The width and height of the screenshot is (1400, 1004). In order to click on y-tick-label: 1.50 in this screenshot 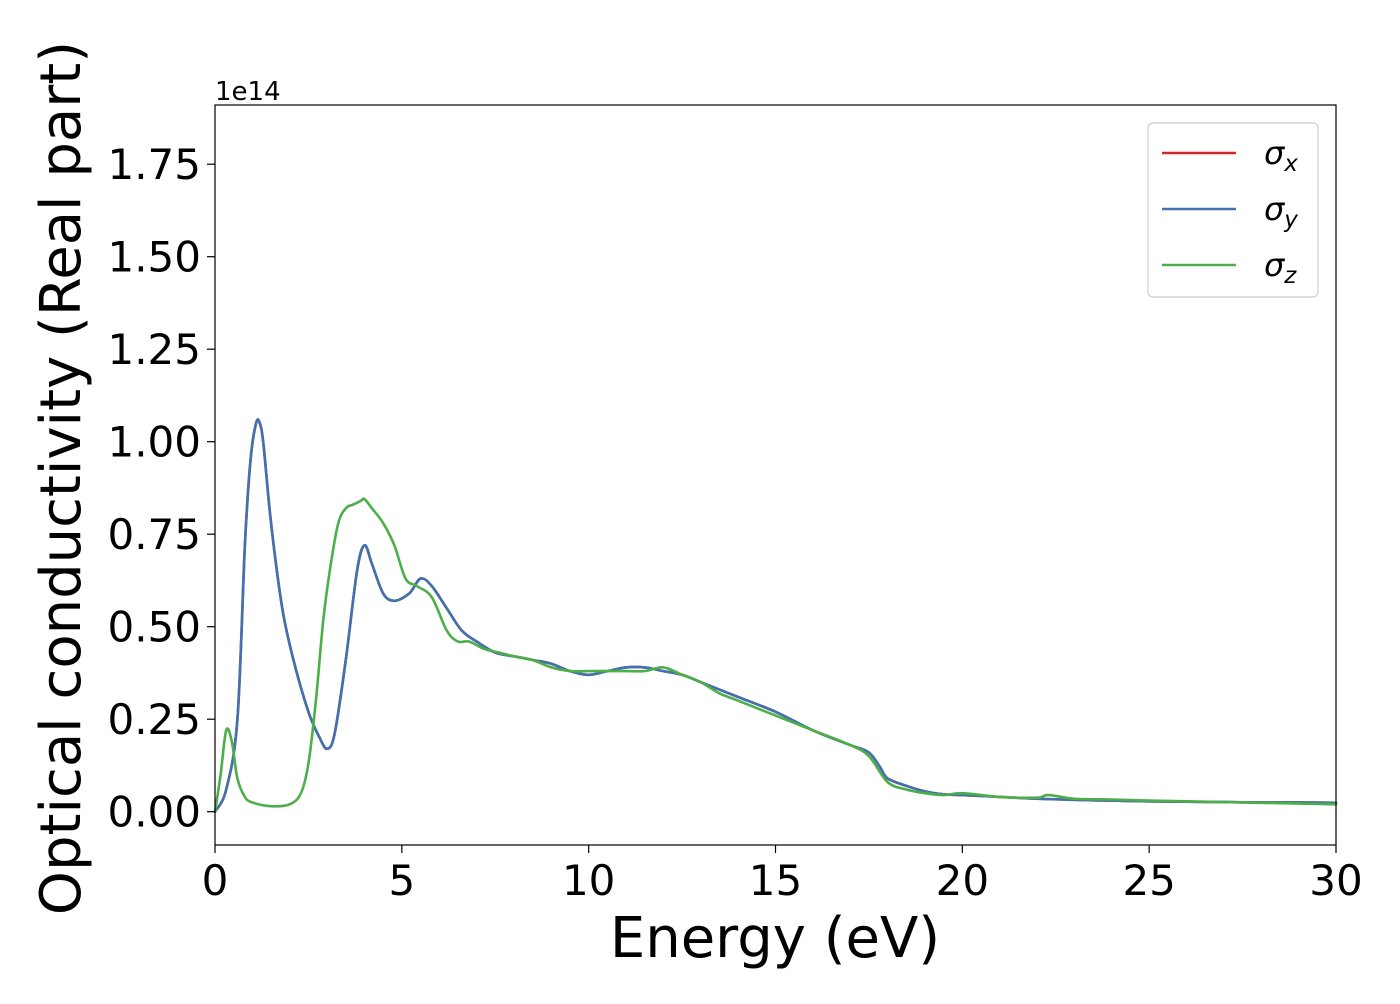, I will do `click(154, 257)`.